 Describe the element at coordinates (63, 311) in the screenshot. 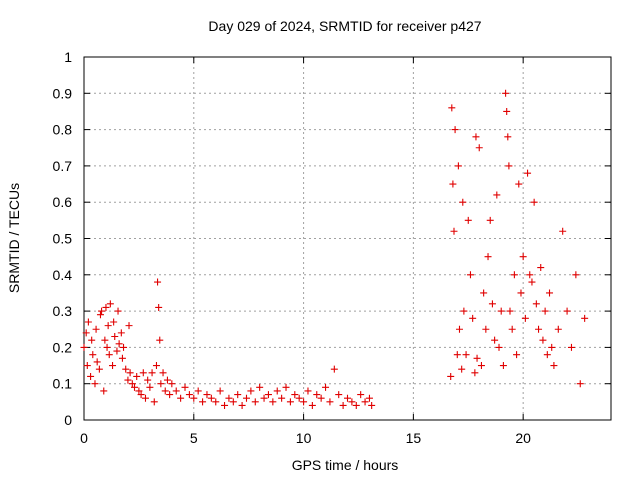

I see `y-tick-label: 0.3` at that location.